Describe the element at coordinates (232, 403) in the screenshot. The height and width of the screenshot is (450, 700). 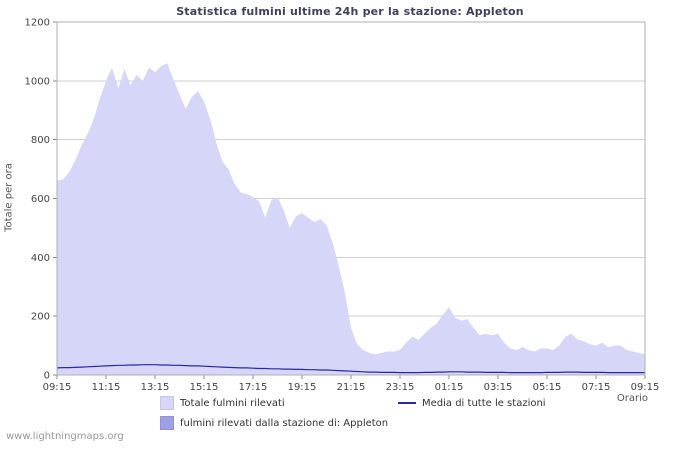
I see `legend-label-total: Totale fulmini rilevati` at that location.